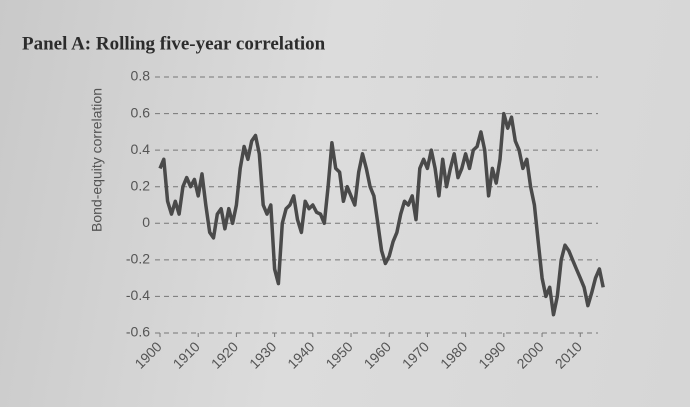  I want to click on x-tick-label: 1900, so click(147, 354).